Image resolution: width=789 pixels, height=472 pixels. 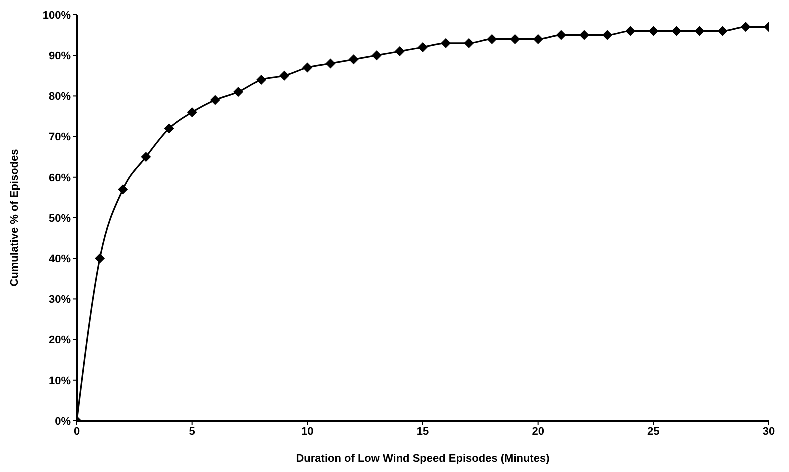 What do you see at coordinates (769, 432) in the screenshot?
I see `x-tick-label: 30` at bounding box center [769, 432].